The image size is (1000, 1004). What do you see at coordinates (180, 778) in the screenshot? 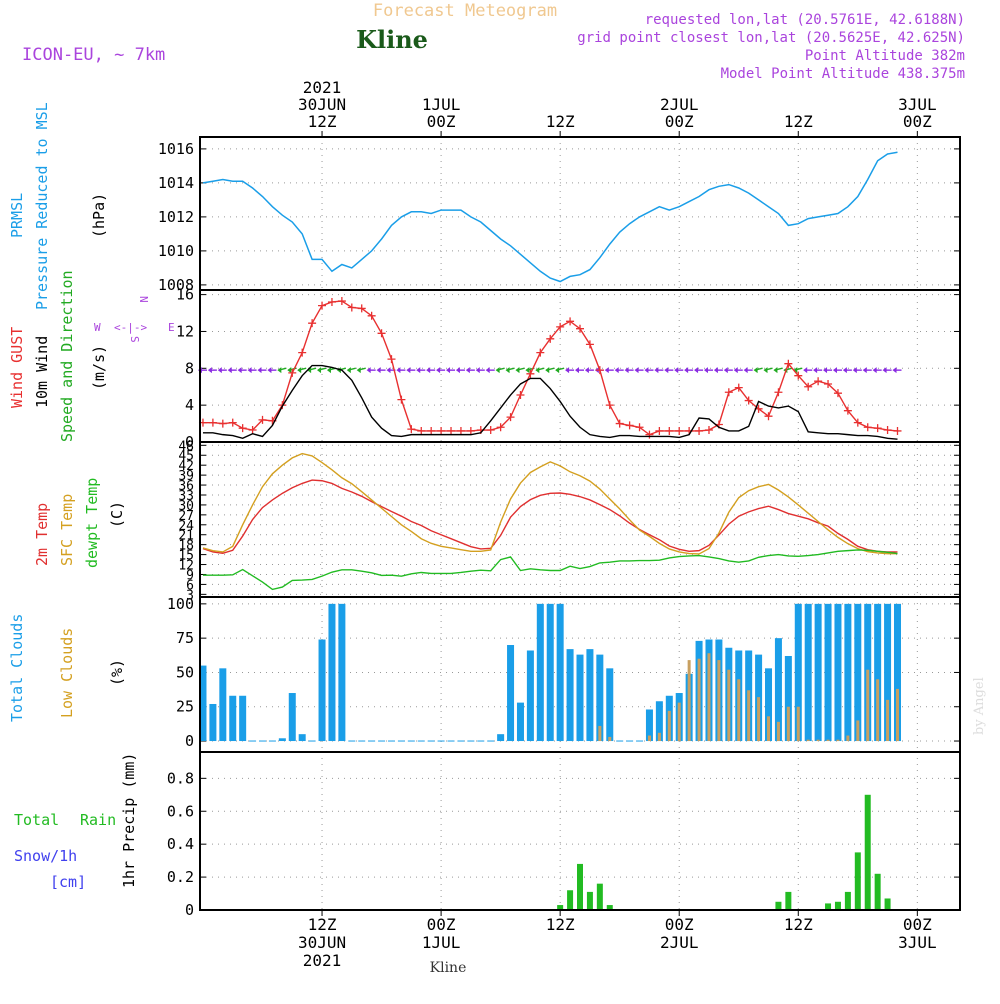
I see `precip-tick-label: 0.8` at bounding box center [180, 778].